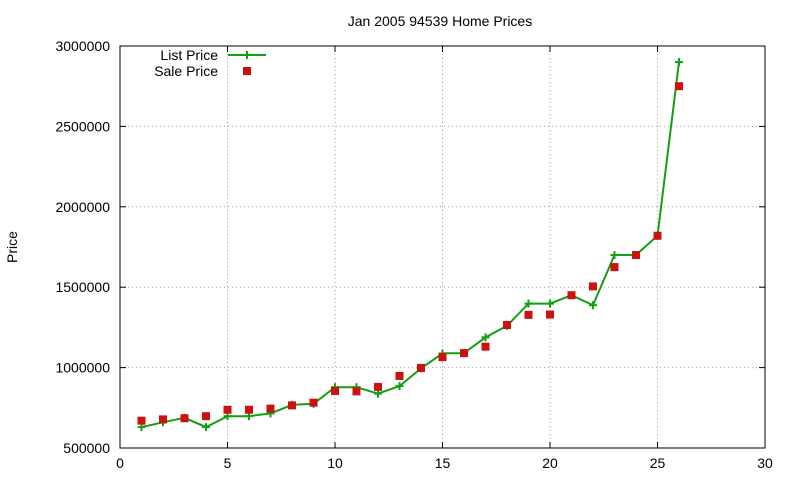 Image resolution: width=800 pixels, height=480 pixels. I want to click on y-axis-label: Price, so click(12, 247).